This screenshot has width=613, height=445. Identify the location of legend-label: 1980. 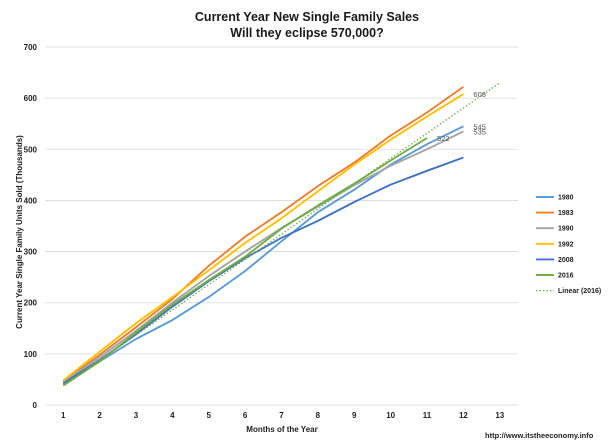
(566, 198).